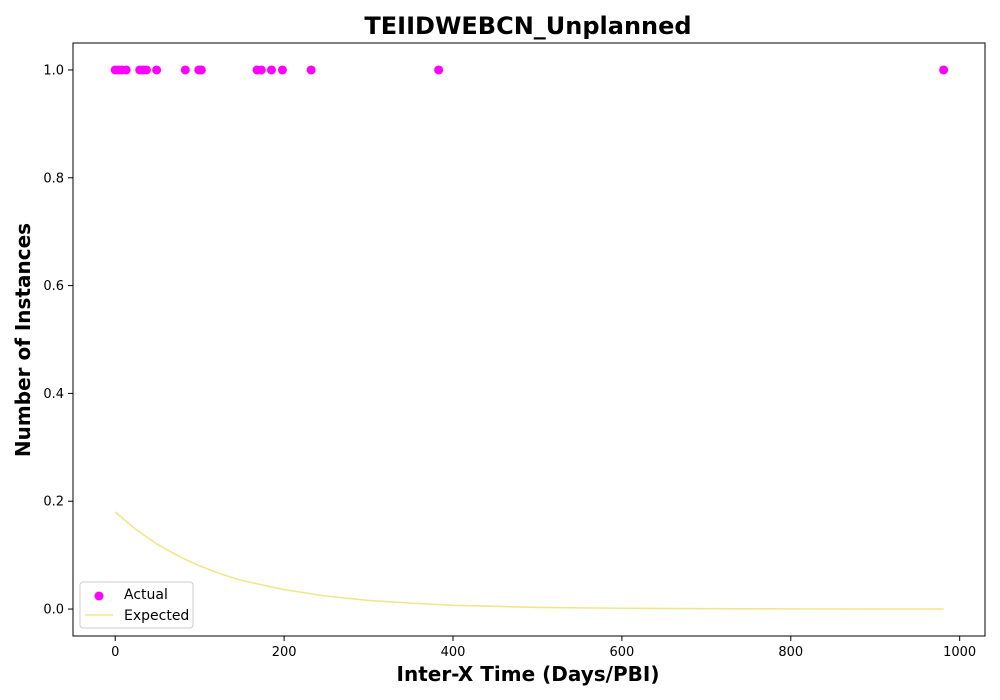 This screenshot has height=700, width=1000. I want to click on y-tick-label: 0.2, so click(53, 502).